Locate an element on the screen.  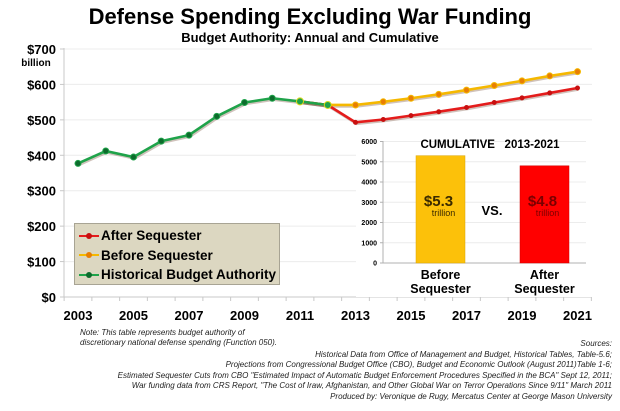
chart-subtitle: Budget Authority: Annual and Cumulative is located at coordinates (310, 37).